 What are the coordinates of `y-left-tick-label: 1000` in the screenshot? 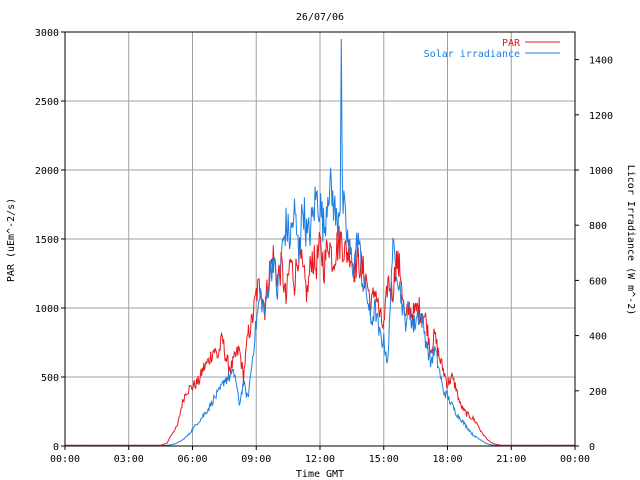 It's located at (47, 309).